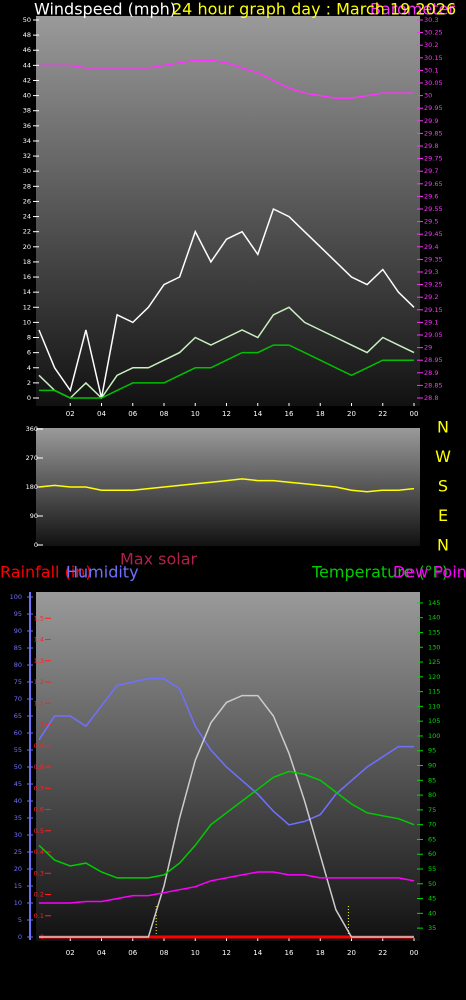  Describe the element at coordinates (39, 640) in the screenshot. I see `y-tick-label: 1.4` at that location.